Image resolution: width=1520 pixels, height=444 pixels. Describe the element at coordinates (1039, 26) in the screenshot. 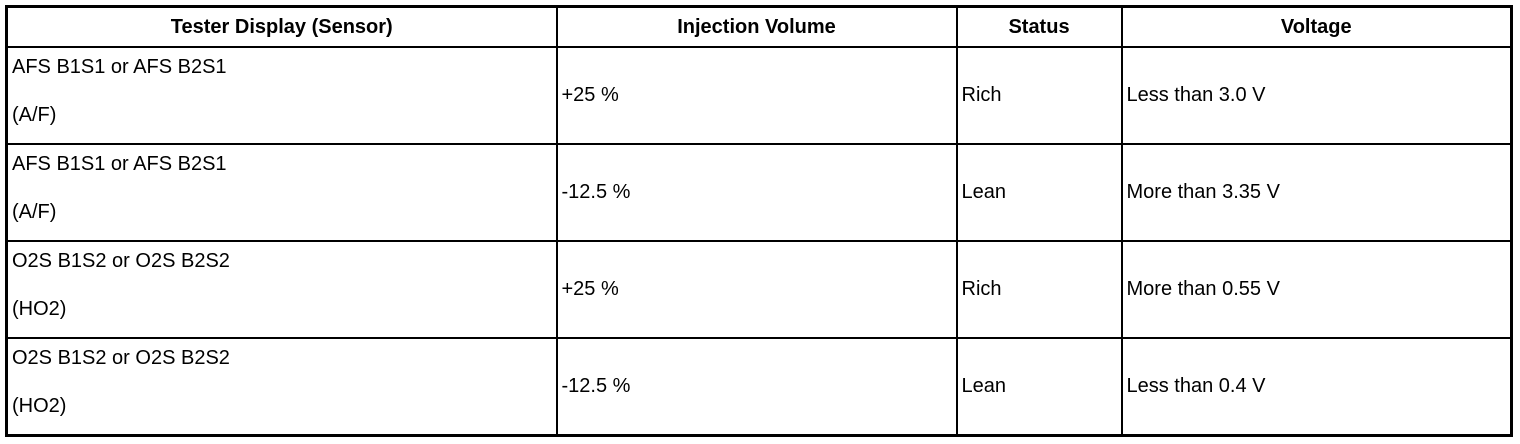

I see `header-cell: Status` at that location.